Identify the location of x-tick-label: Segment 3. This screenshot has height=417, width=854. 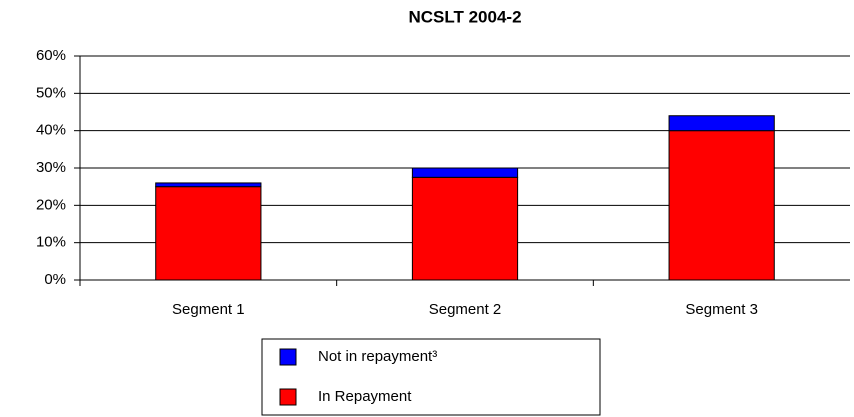
(721, 309).